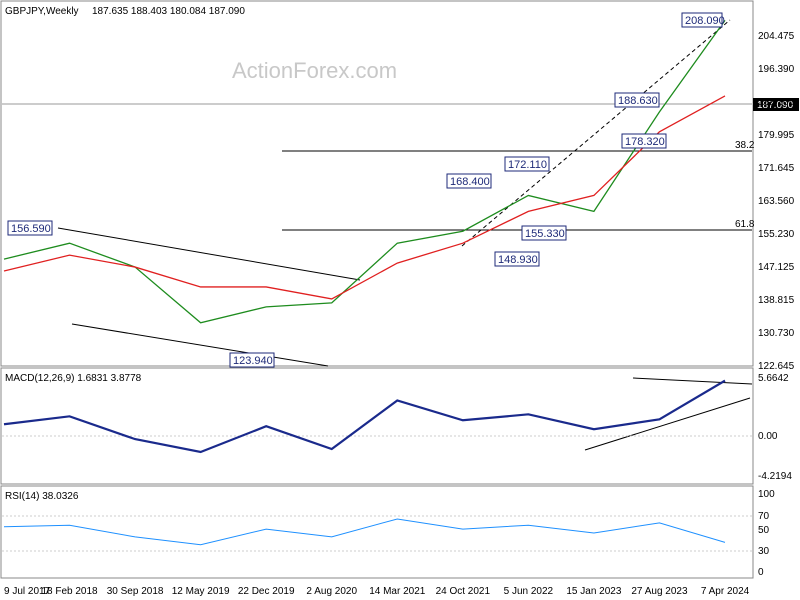  I want to click on price-y-tick-label: 204.475, so click(776, 36).